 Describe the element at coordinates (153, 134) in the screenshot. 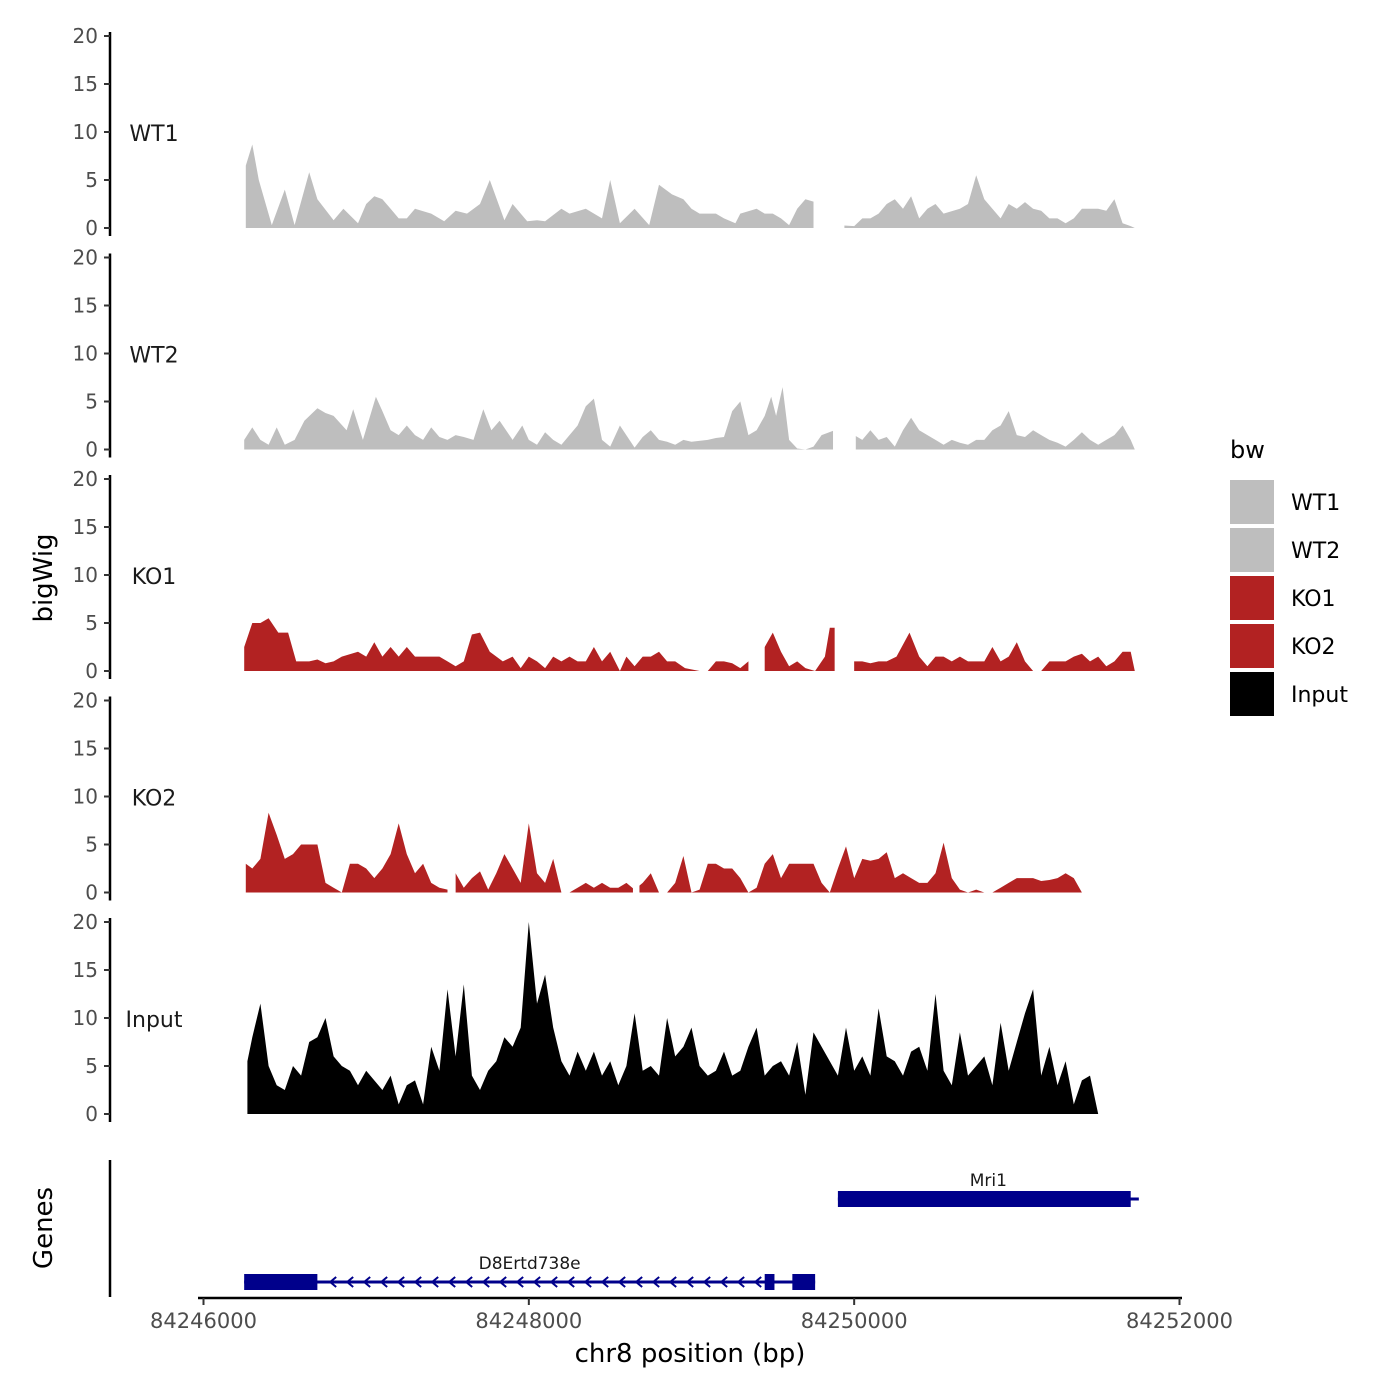

I see `track-label-wt1: WT1` at that location.